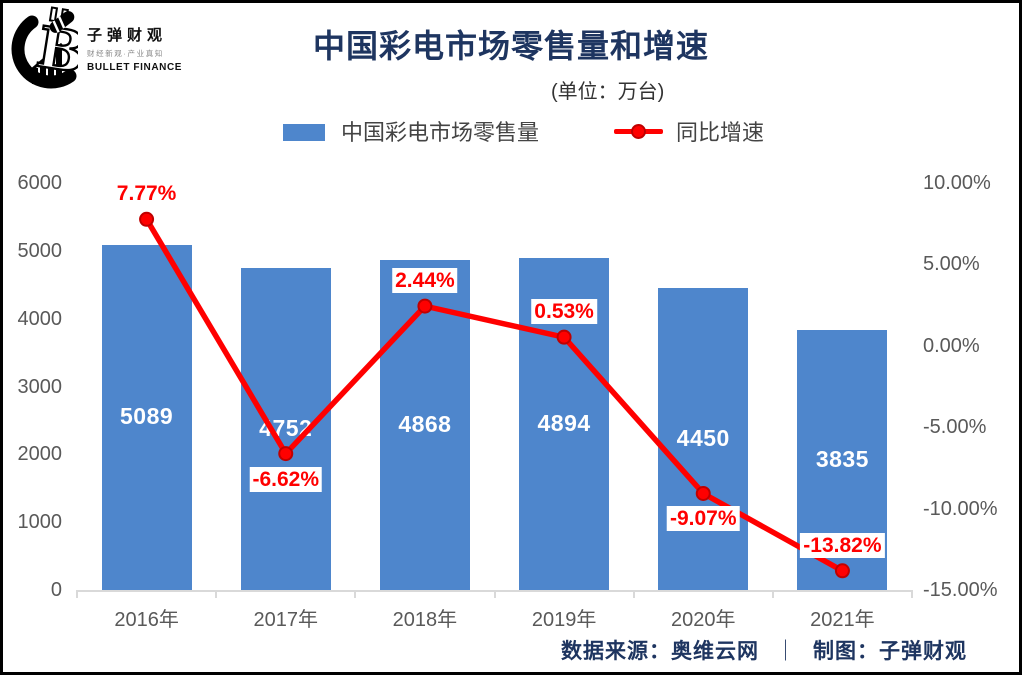 This screenshot has width=1022, height=675. Describe the element at coordinates (564, 423) in the screenshot. I see `bar-value-label: 4894` at that location.